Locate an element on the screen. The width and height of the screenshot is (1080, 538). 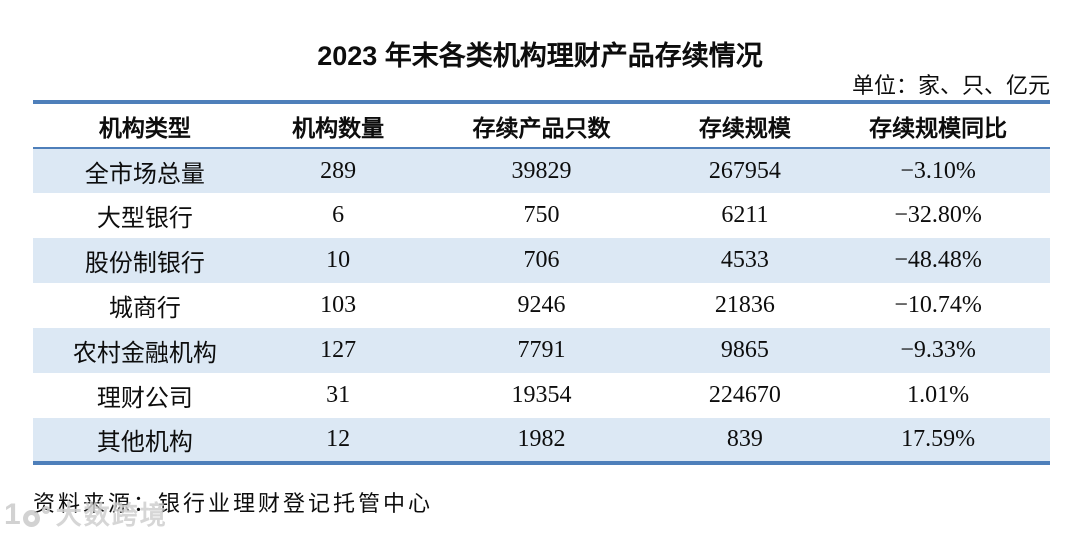
table-row: 理财公司 31 19354 224670 1.01% is located at coordinates (541, 395).